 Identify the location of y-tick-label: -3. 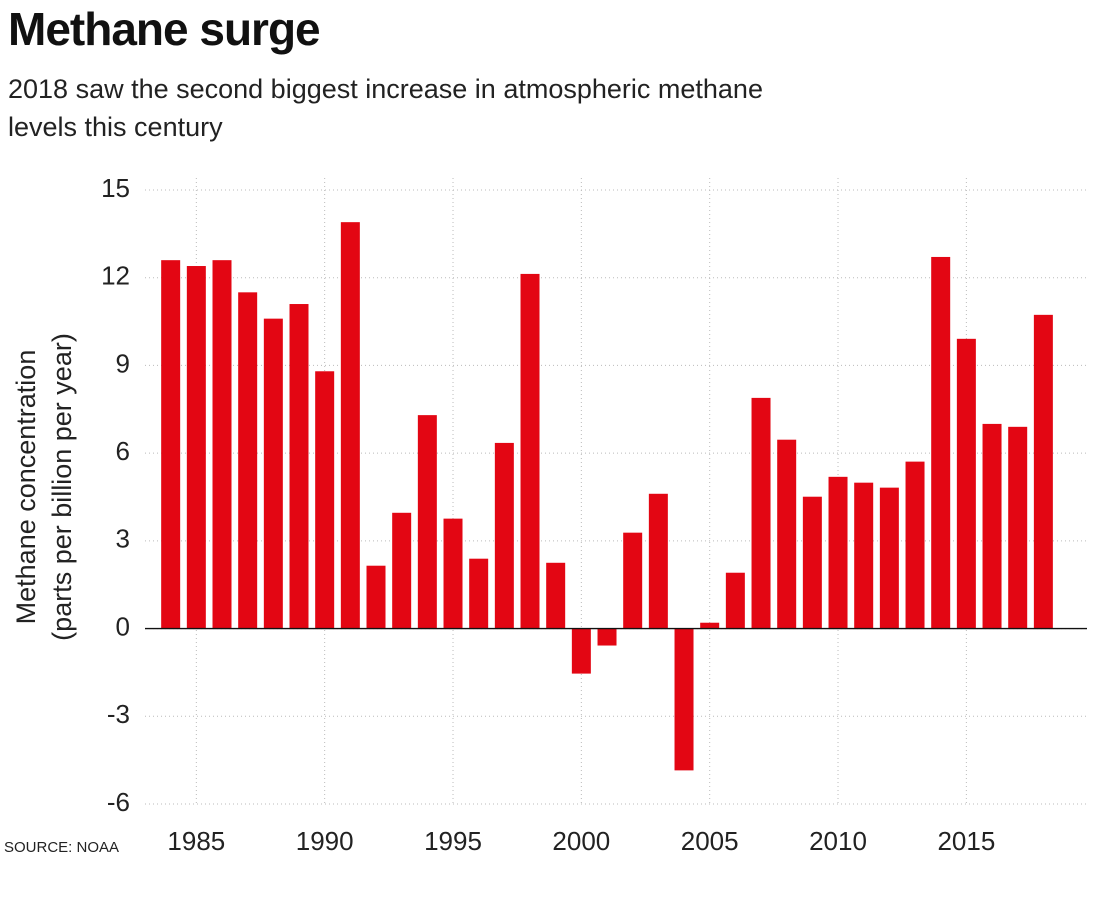
(118, 714).